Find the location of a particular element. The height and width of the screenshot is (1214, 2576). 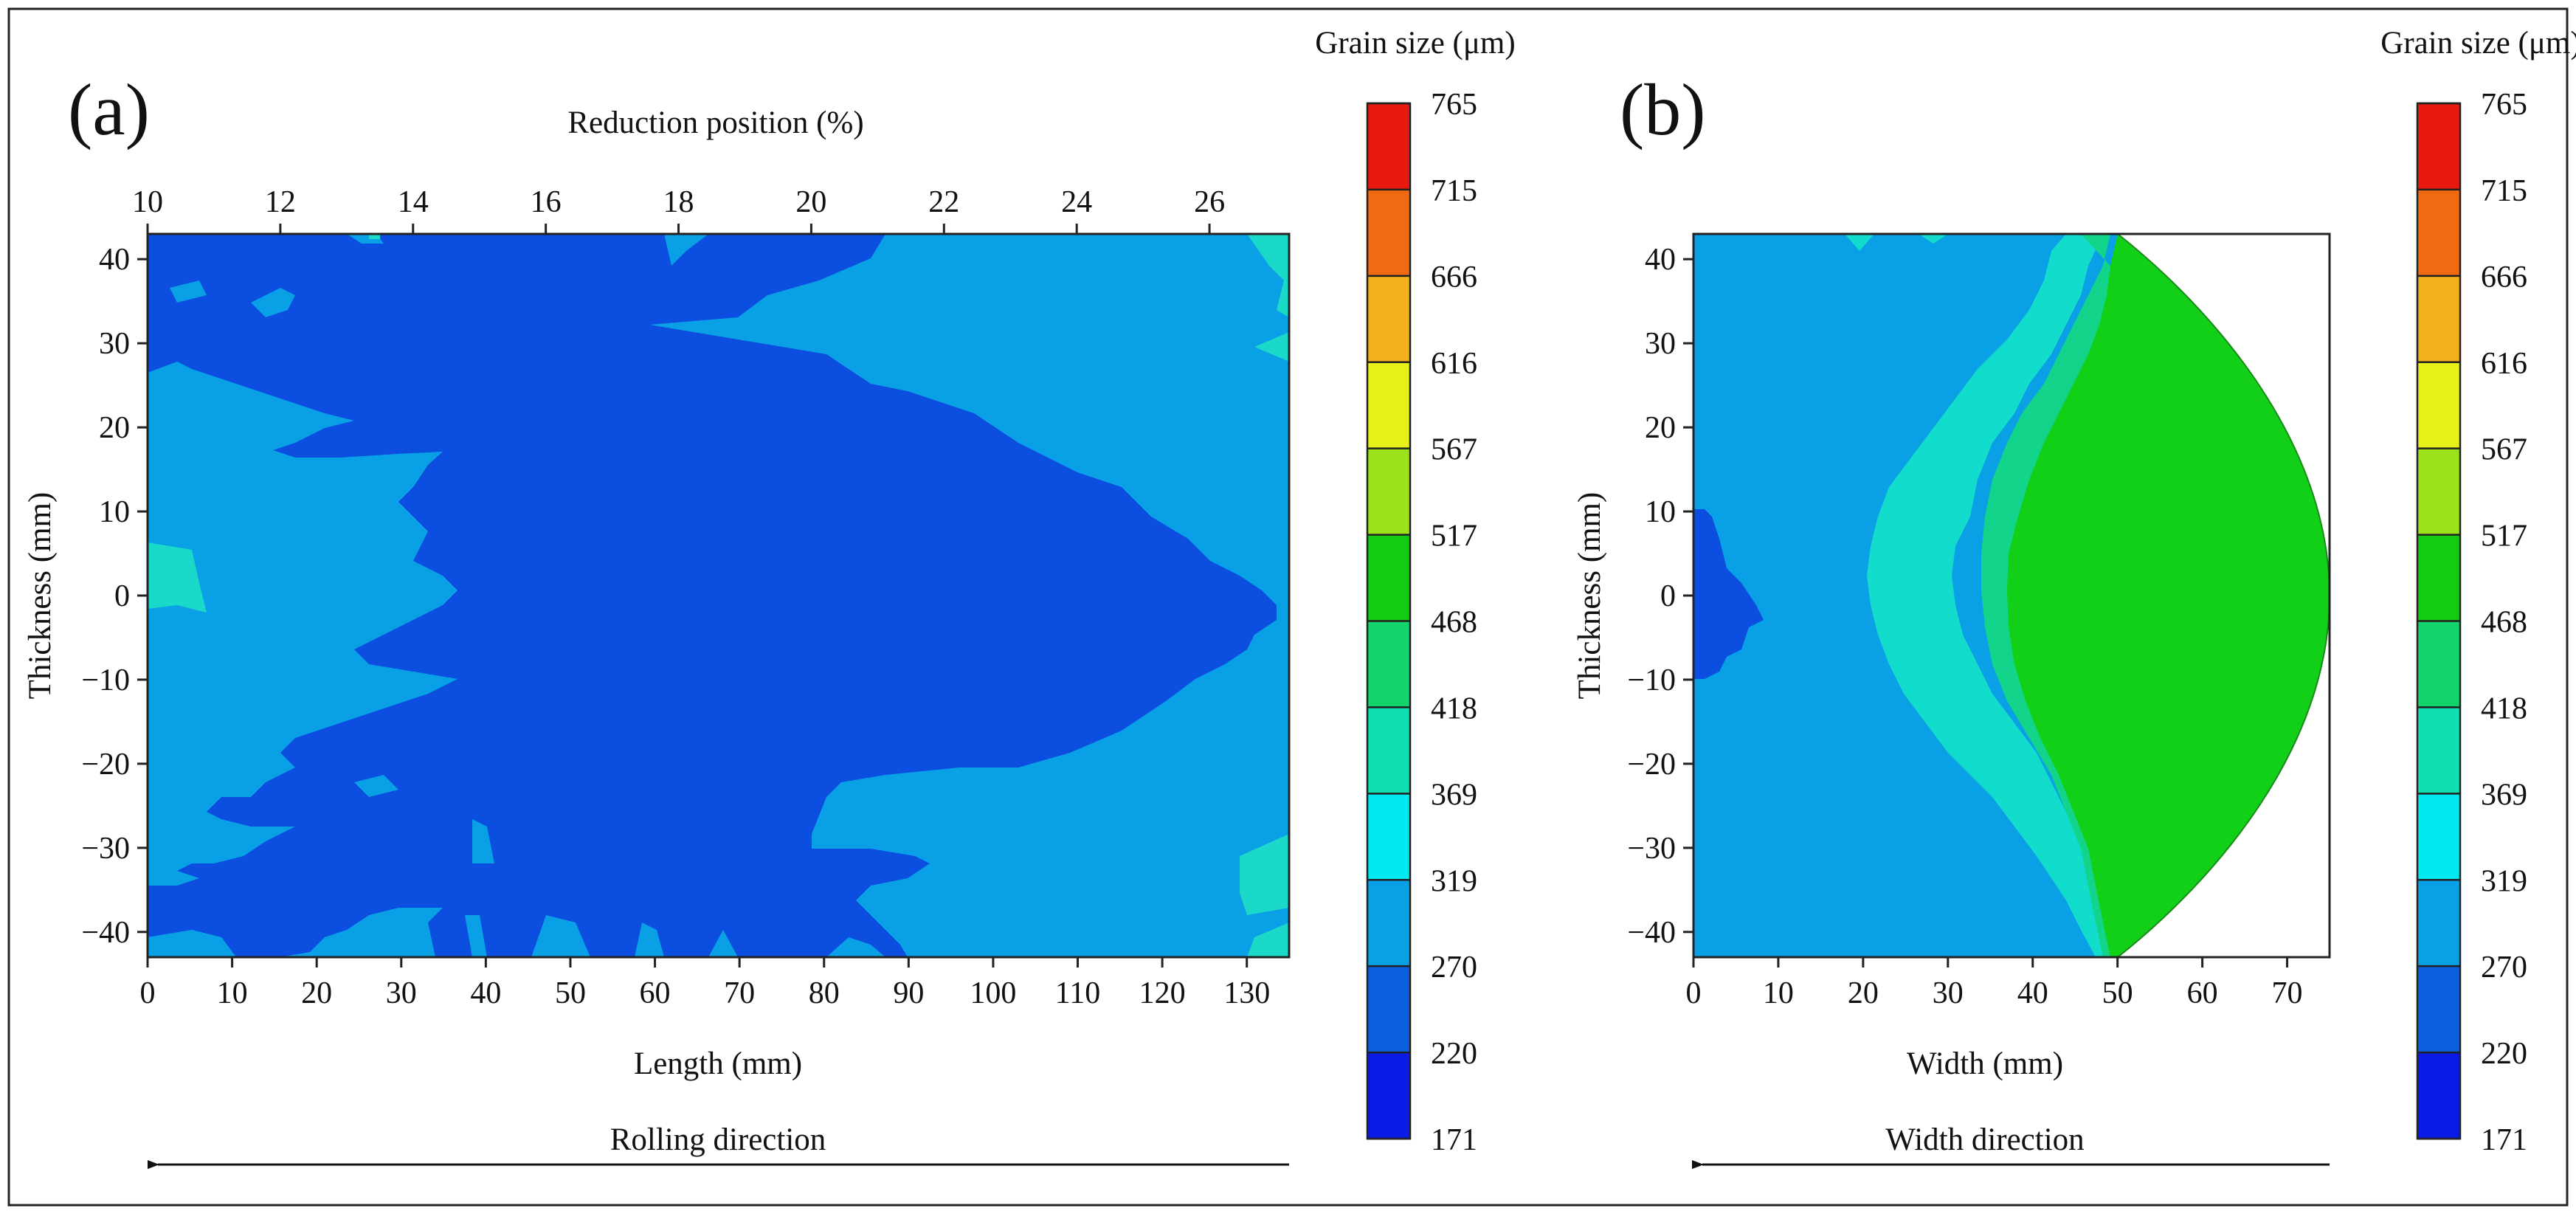

panel-b-region-deep-blue is located at coordinates (1728, 594).